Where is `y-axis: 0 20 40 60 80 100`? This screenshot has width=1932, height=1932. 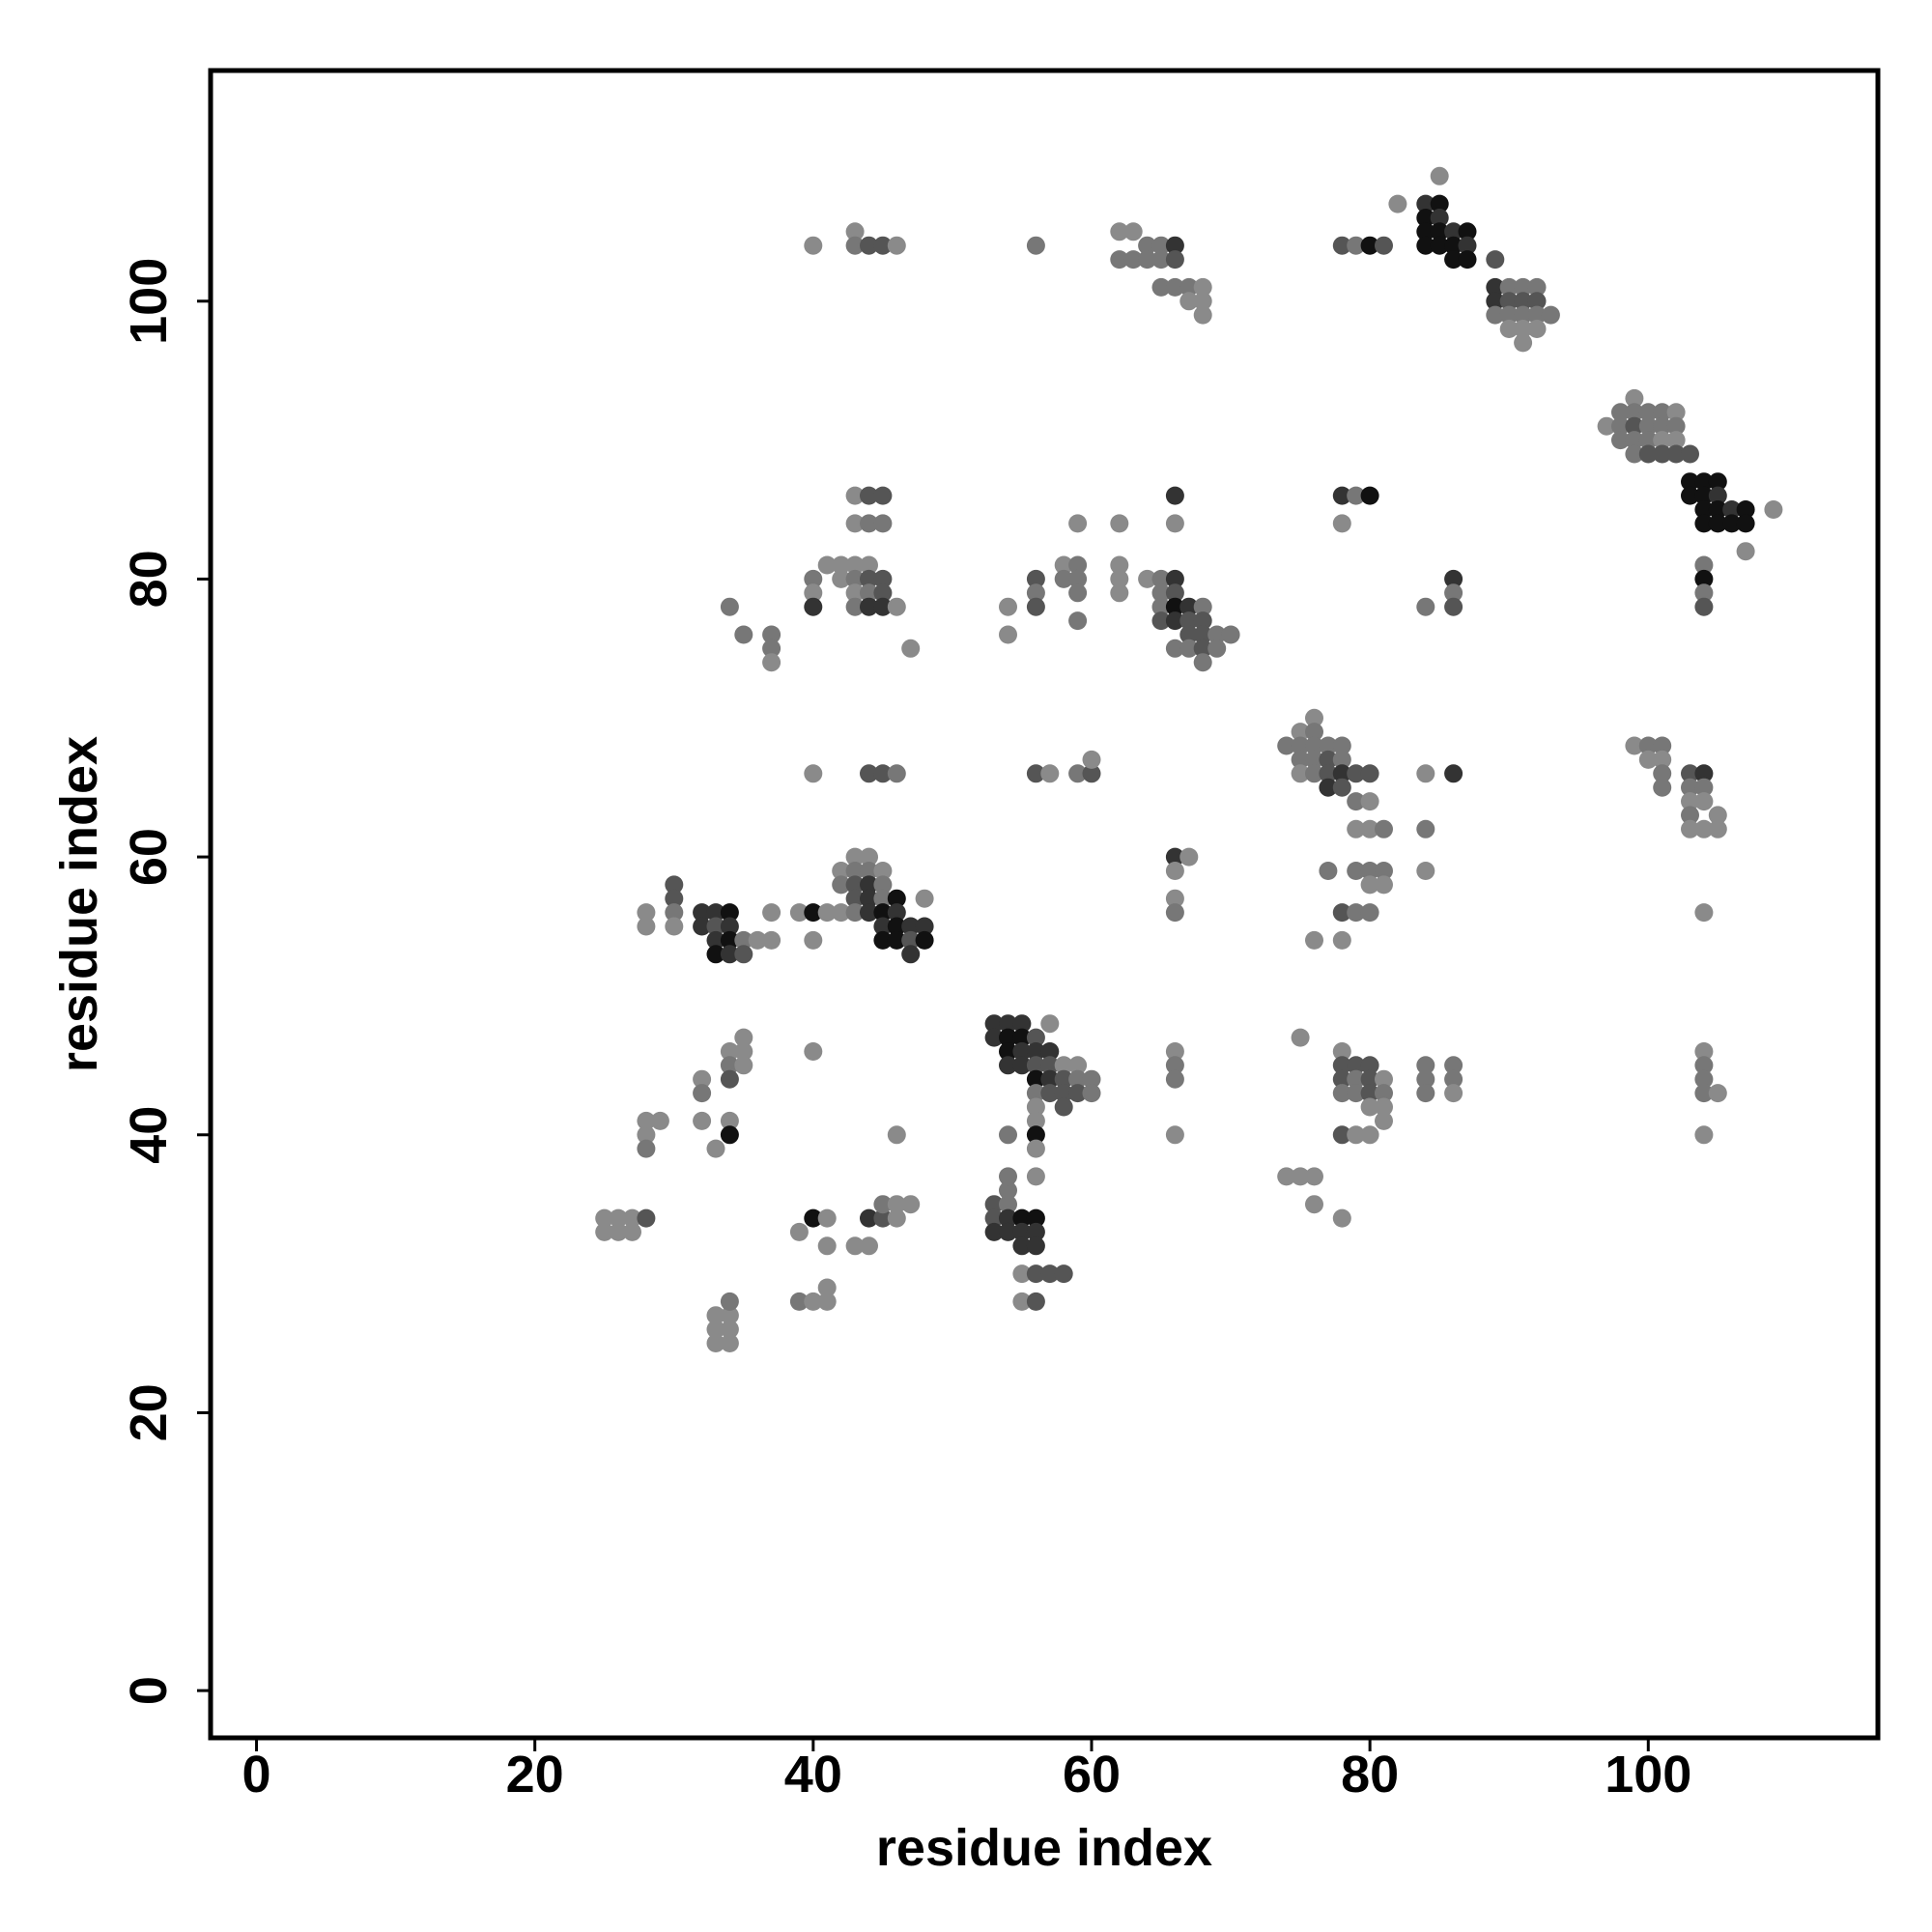 y-axis: 0 20 40 60 80 100 is located at coordinates (164, 981).